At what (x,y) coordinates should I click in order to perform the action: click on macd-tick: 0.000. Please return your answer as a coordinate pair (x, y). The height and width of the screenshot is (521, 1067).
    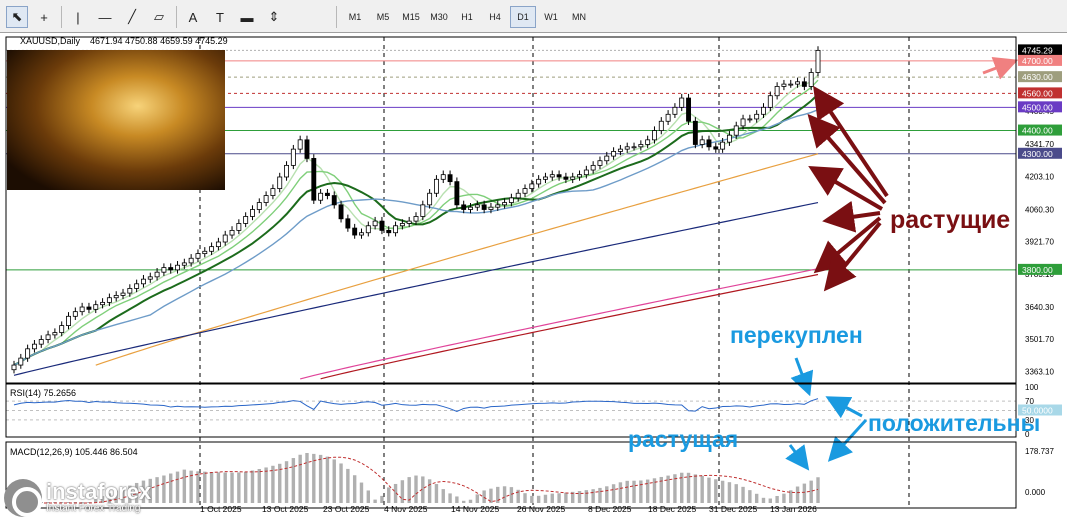
    Looking at the image, I should click on (1035, 492).